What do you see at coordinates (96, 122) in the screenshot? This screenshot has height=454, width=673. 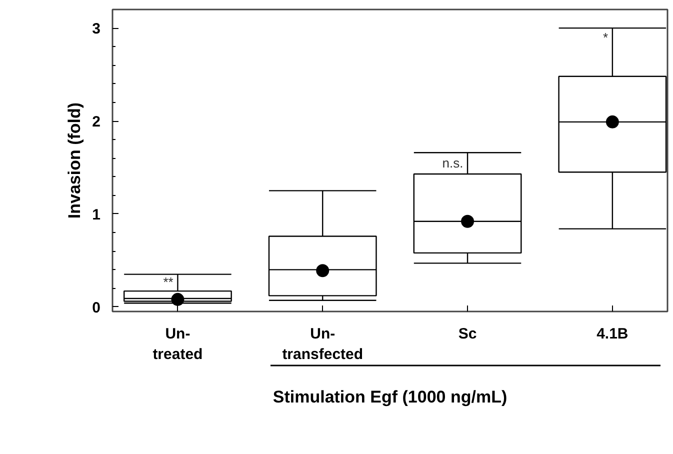 I see `y-tick-label: 2` at bounding box center [96, 122].